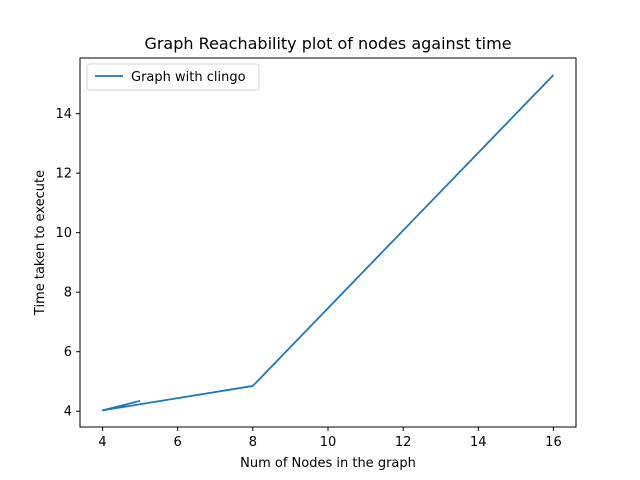 This screenshot has height=480, width=640. What do you see at coordinates (63, 233) in the screenshot?
I see `y-tick-label: 10` at bounding box center [63, 233].